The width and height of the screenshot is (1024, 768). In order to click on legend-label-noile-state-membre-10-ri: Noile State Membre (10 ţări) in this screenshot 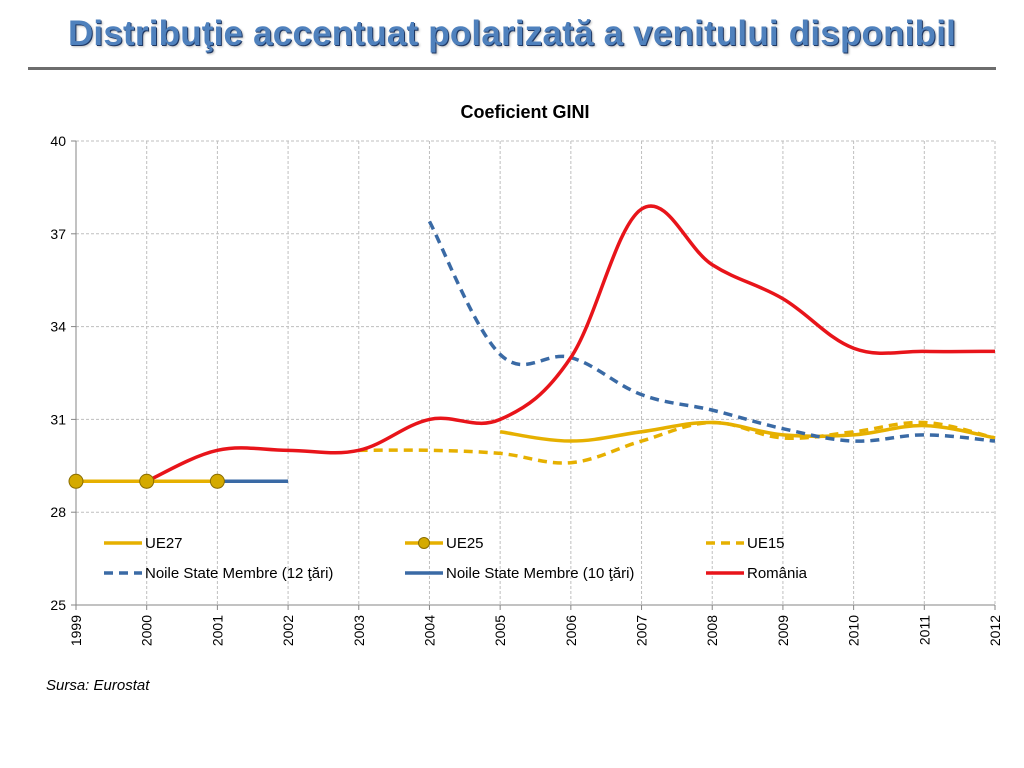, I will do `click(540, 573)`.